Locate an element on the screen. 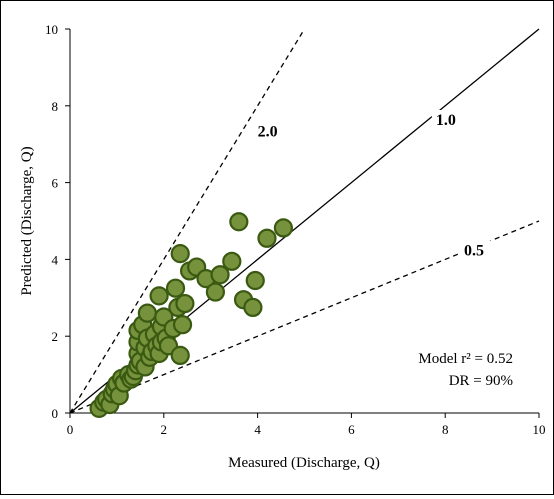  y-tick-label: 2 is located at coordinates (55, 336).